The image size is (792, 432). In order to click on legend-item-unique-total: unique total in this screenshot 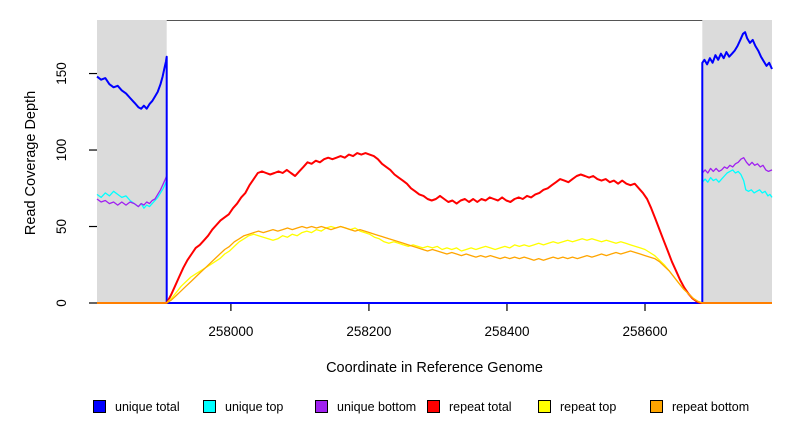, I will do `click(136, 406)`.